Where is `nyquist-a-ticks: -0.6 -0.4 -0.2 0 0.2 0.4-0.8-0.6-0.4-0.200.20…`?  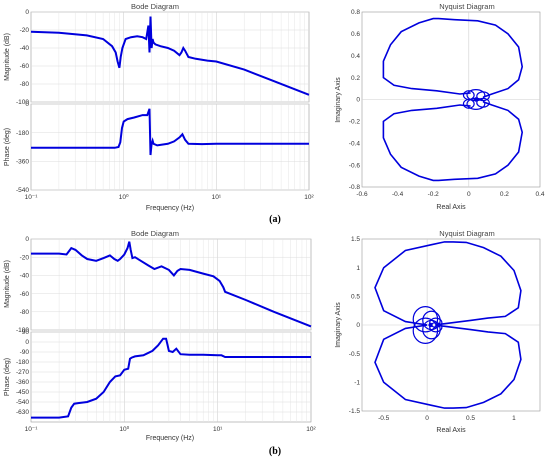
nyquist-a-ticks: -0.6 -0.4 -0.2 0 0.2 0.4-0.8-0.6-0.4-0.200.20… is located at coordinates (447, 103).